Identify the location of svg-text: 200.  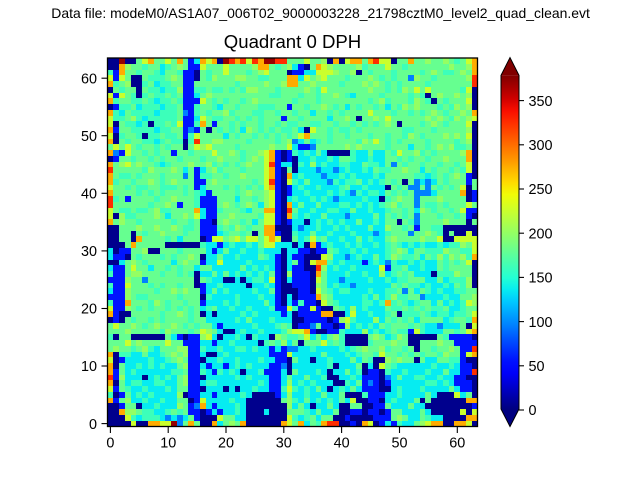
(541, 234).